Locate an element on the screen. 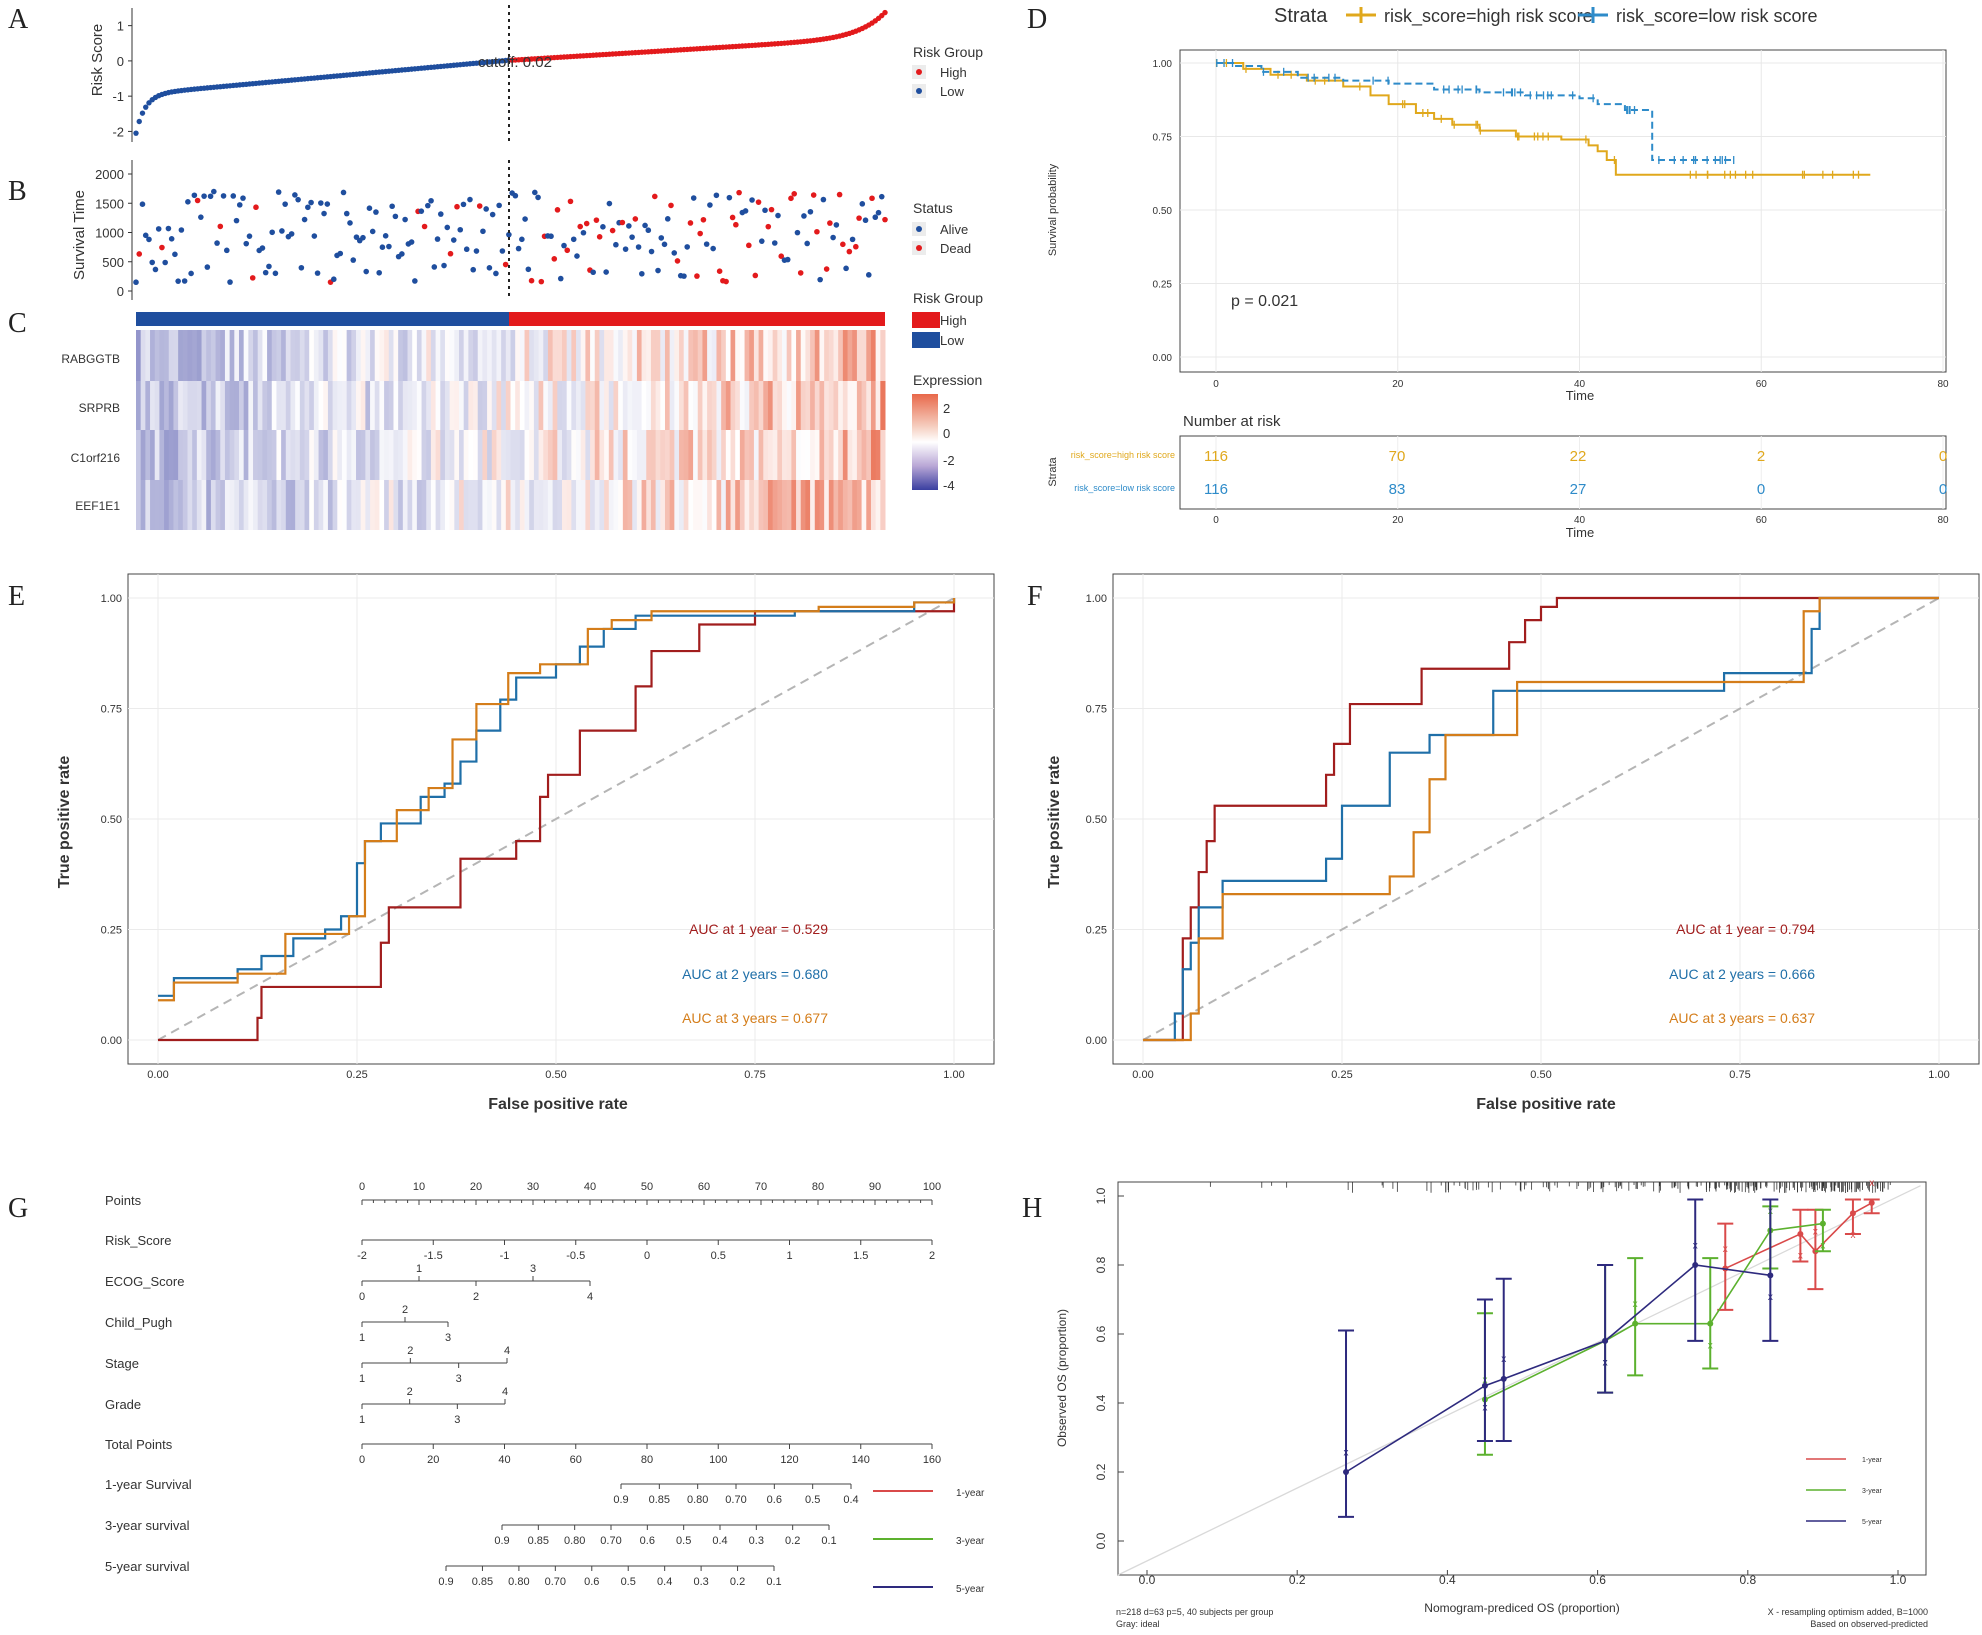 The width and height of the screenshot is (1982, 1635). risk-row-high-label: risk_score=high risk score is located at coordinates (1123, 455).